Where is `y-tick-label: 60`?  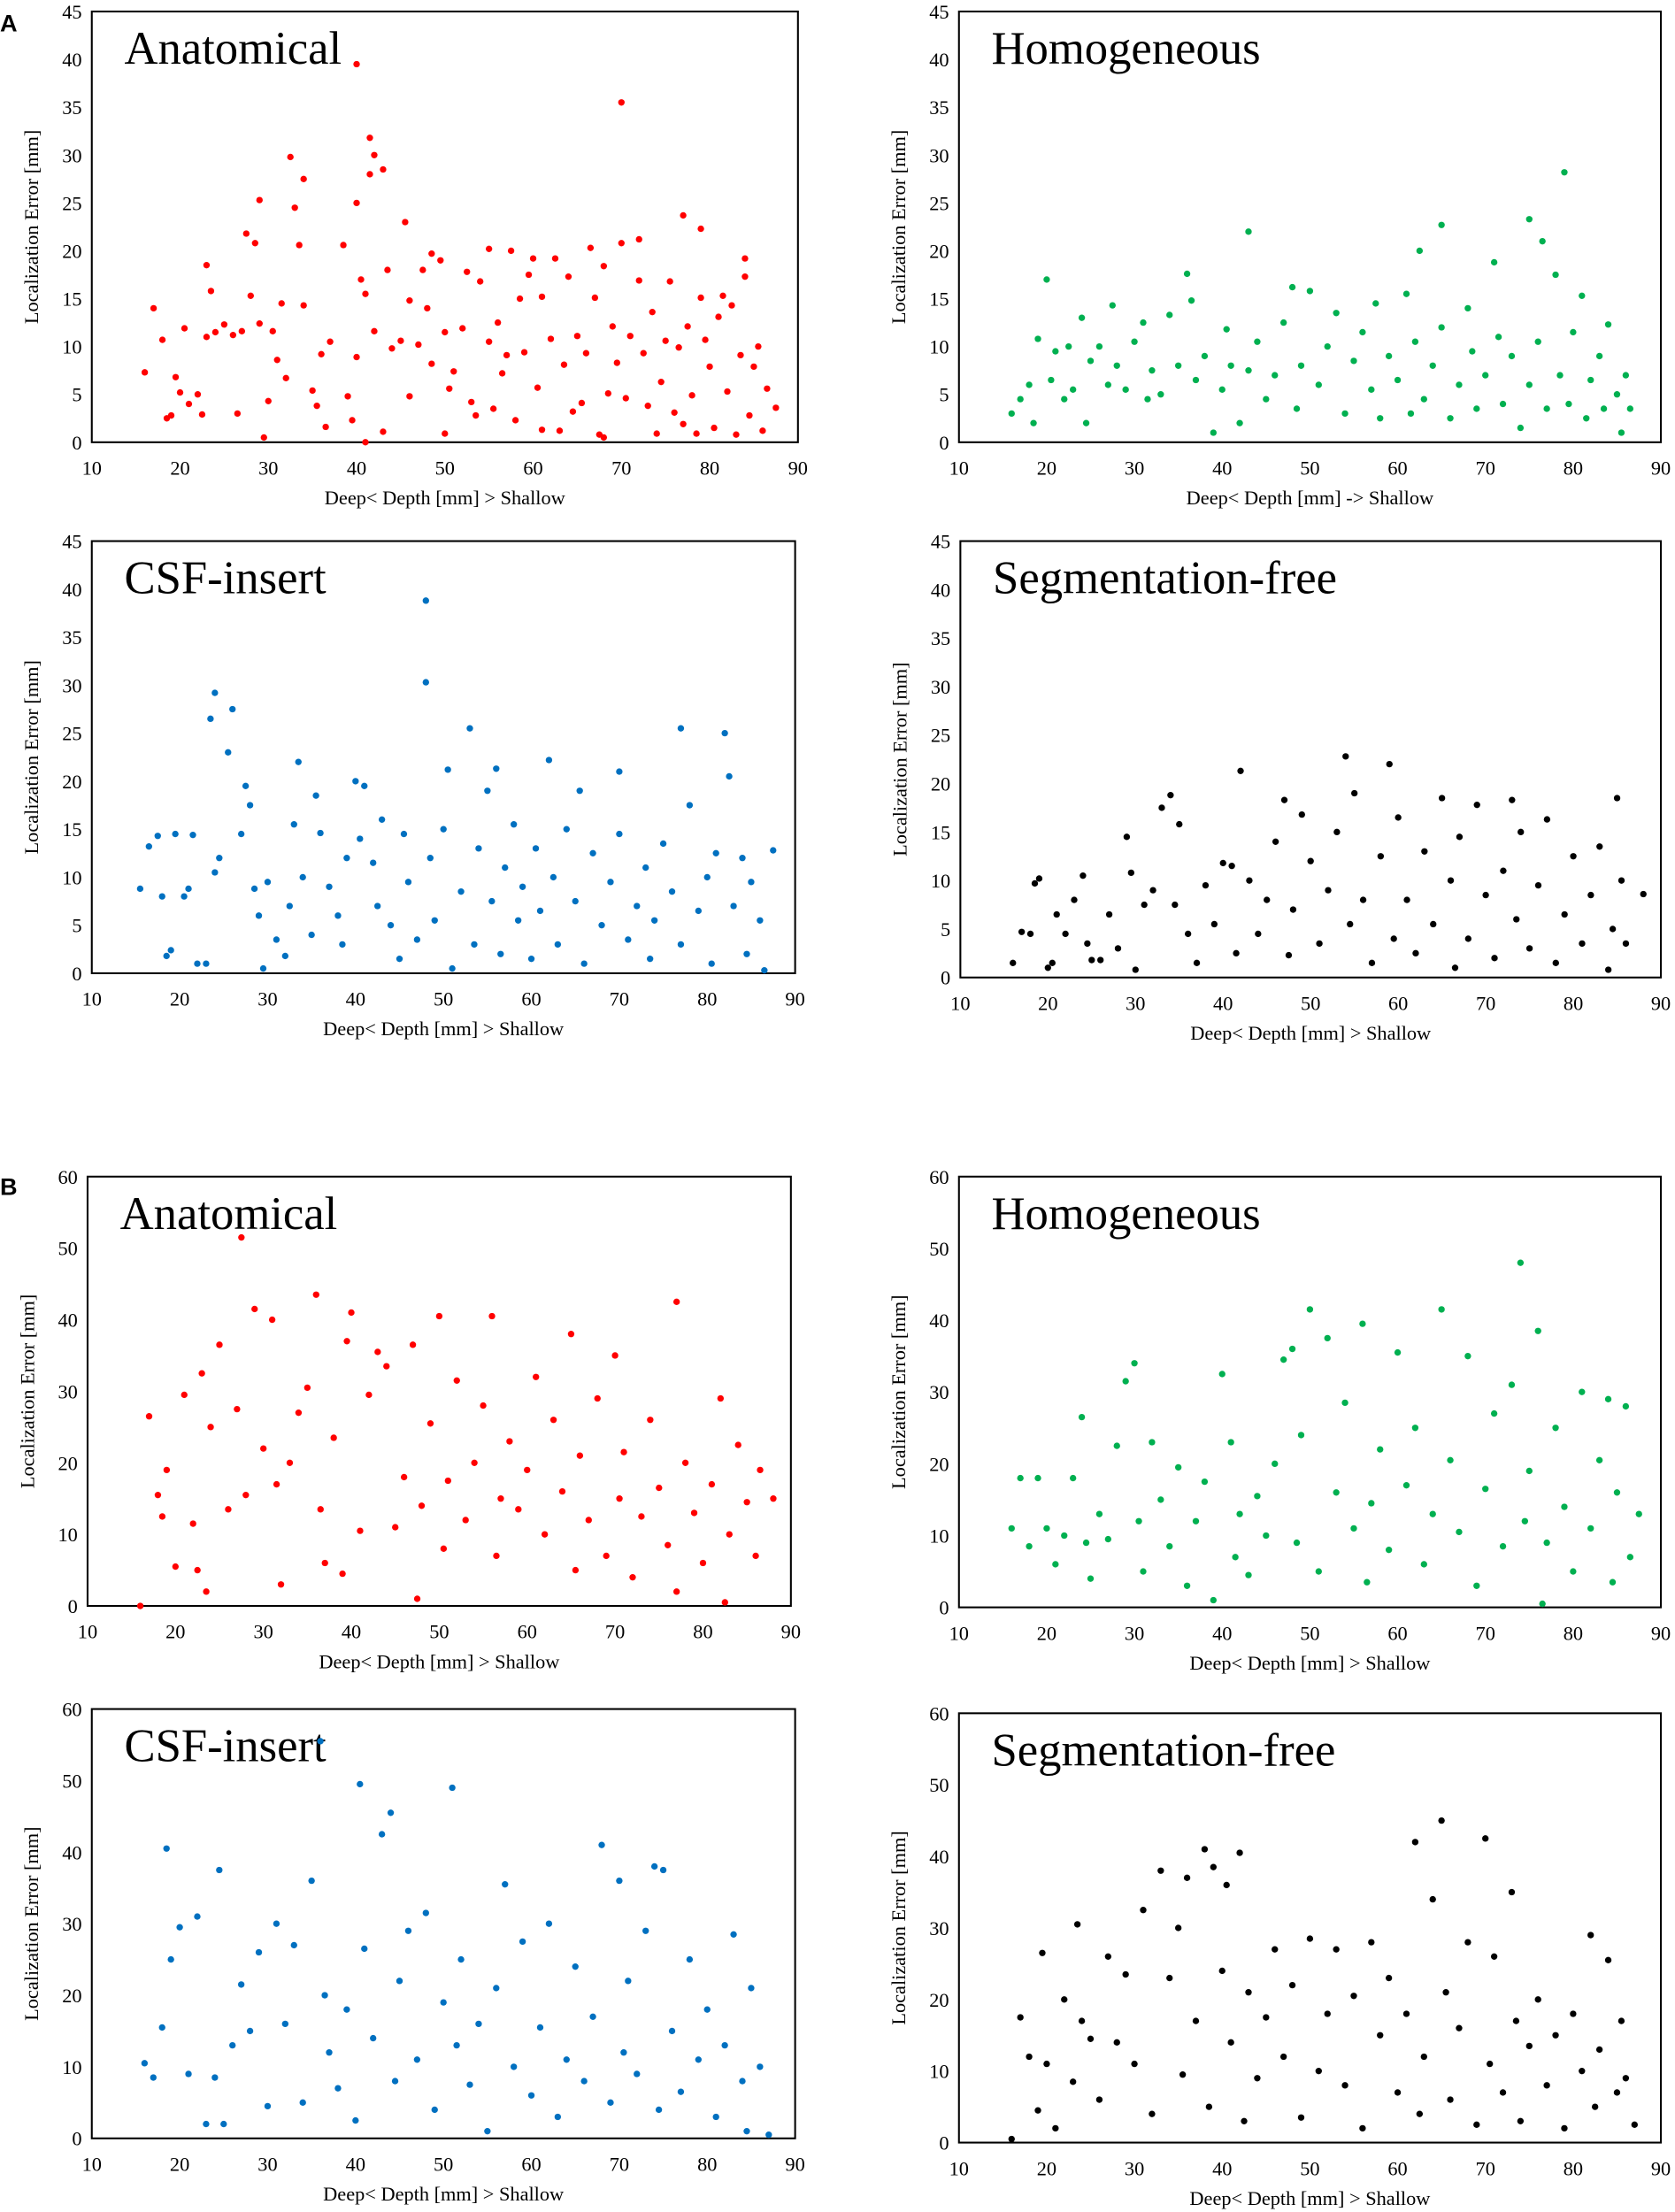 y-tick-label: 60 is located at coordinates (71, 1710).